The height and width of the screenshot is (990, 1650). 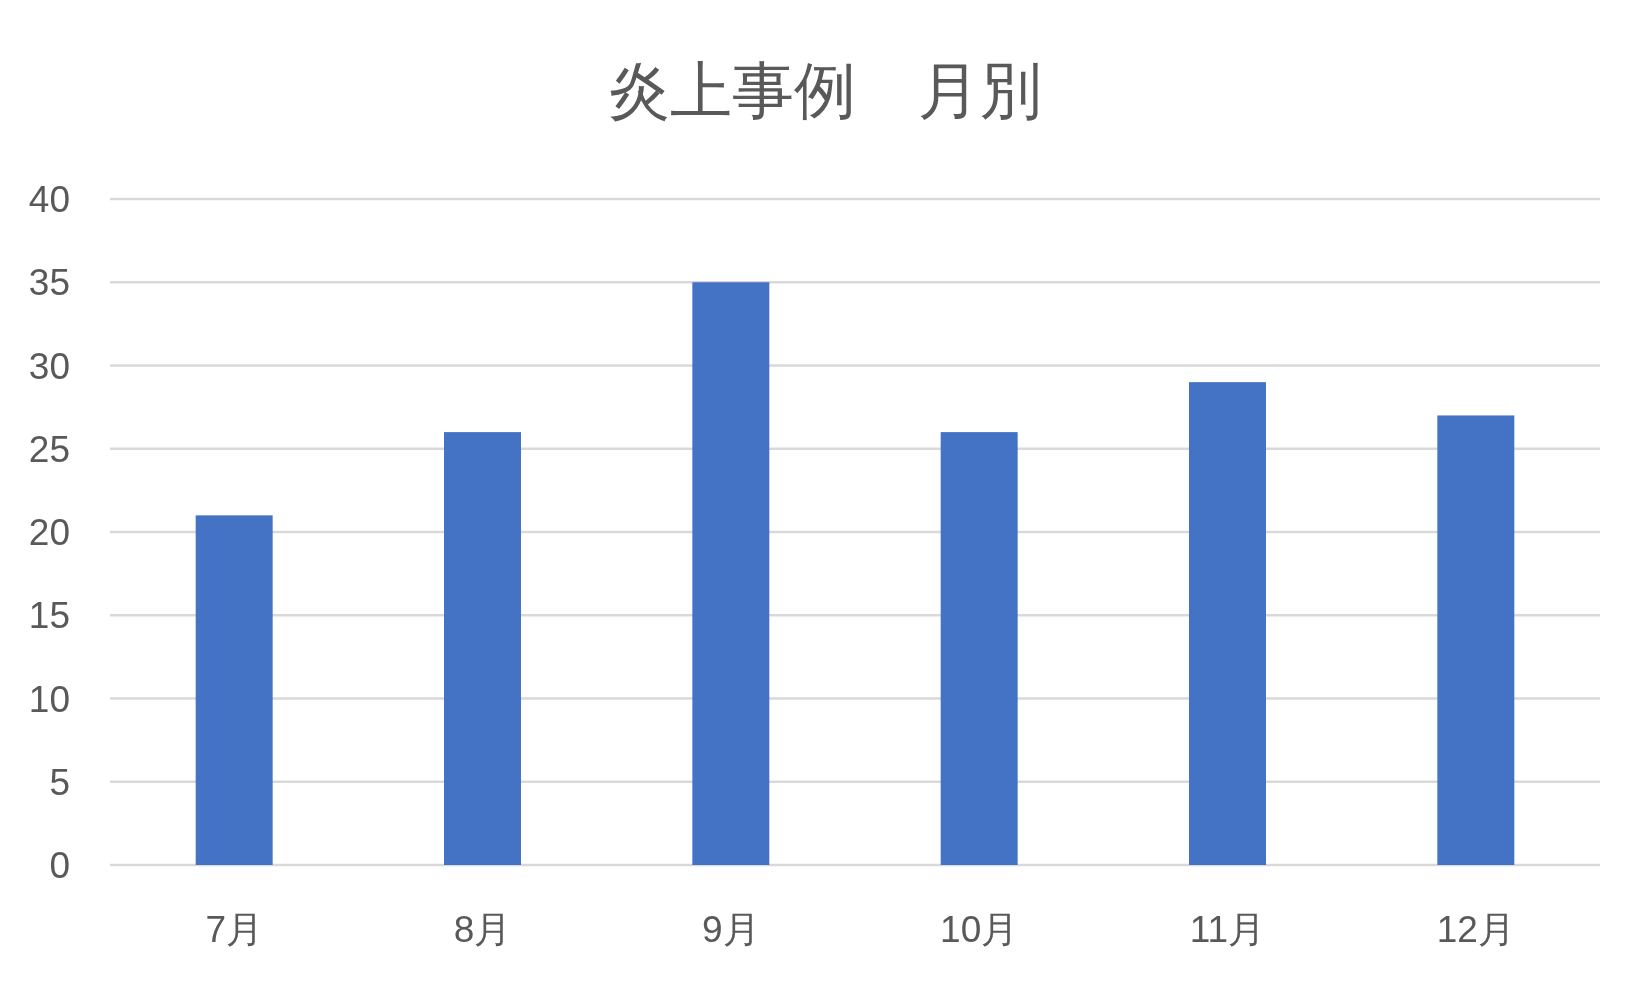 I want to click on y-tick-label: 15, so click(x=49, y=616).